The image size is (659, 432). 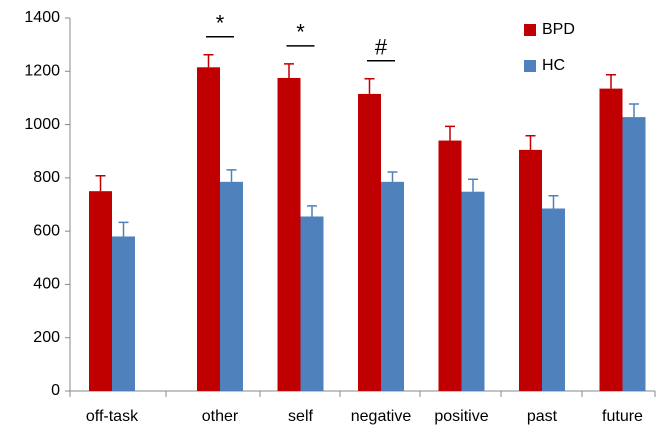 I want to click on y-tick-label: 0, so click(x=55, y=390).